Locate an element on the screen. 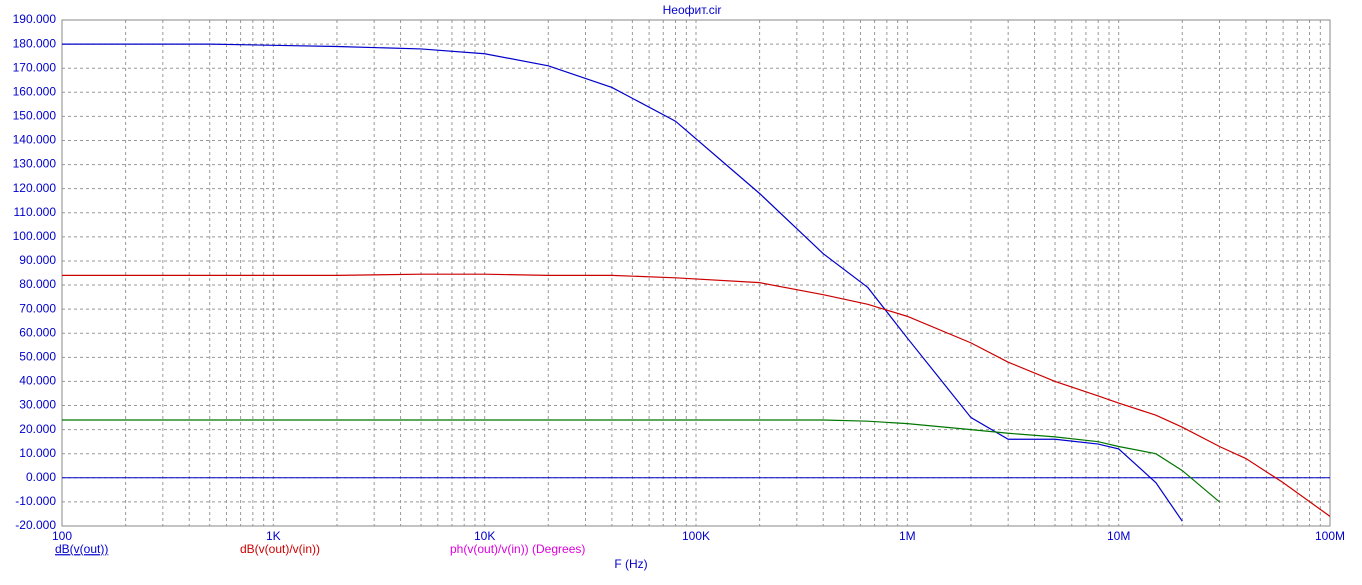 The image size is (1362, 585). legend-label: dB(v(out)) is located at coordinates (81, 549).